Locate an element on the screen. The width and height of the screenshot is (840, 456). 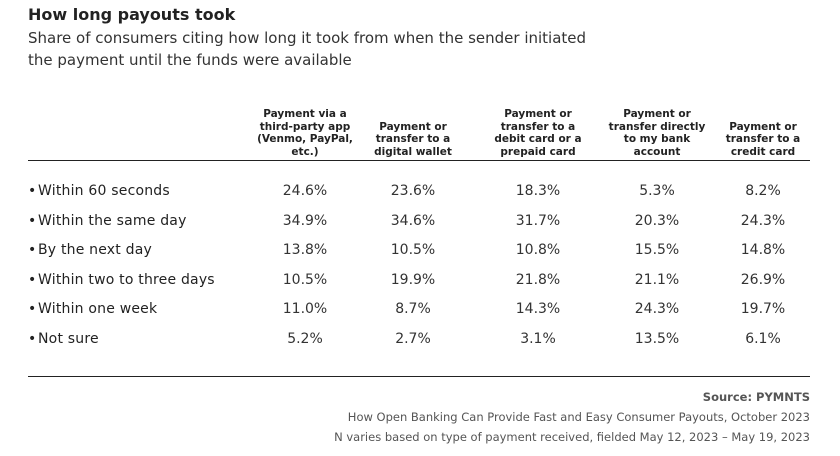
cell: 5.2% is located at coordinates (305, 339).